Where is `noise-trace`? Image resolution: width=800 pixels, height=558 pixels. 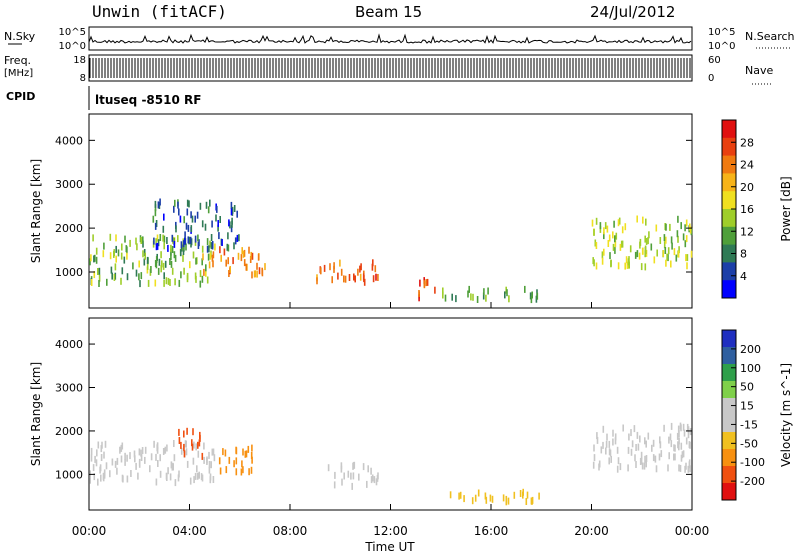 noise-trace is located at coordinates (390, 38).